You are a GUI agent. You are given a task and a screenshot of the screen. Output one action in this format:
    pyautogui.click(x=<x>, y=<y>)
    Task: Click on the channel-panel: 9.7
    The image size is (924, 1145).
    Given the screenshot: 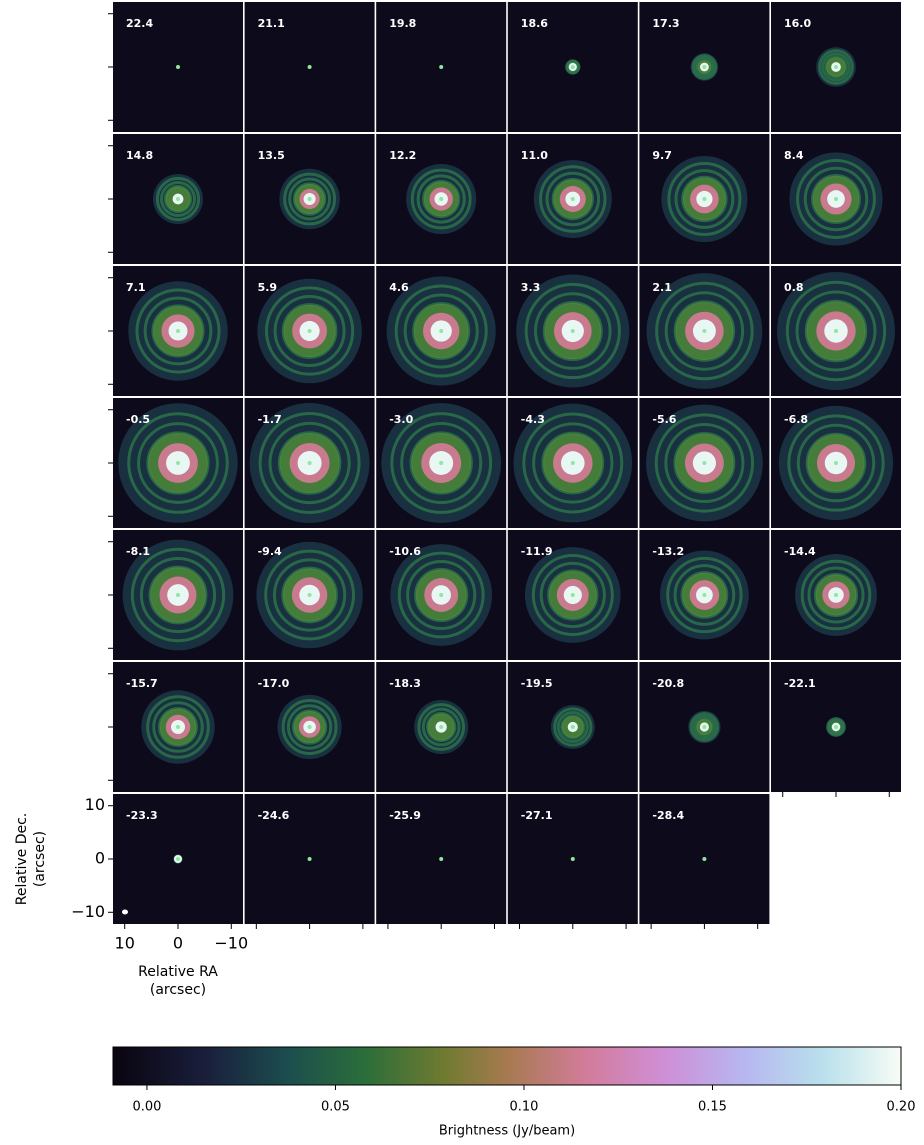 What is the action you would take?
    pyautogui.click(x=704, y=199)
    